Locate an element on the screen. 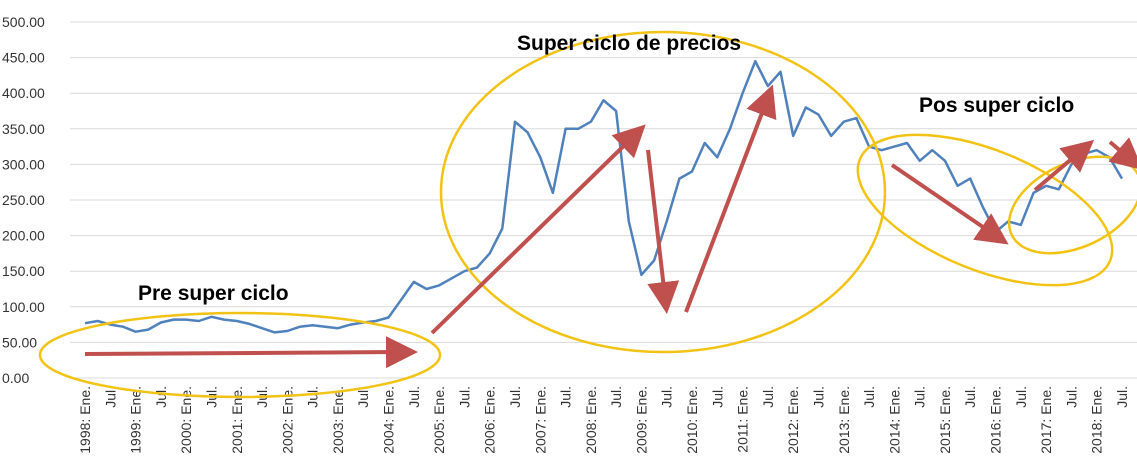 This screenshot has width=1137, height=460. y-tick-label: 200.00 is located at coordinates (23, 236).